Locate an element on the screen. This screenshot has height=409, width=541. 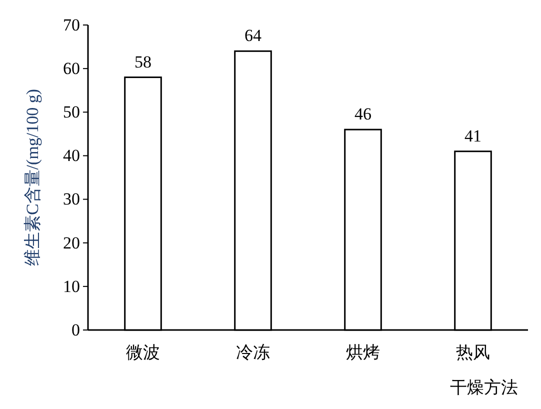
y-axis-title: 维生素C含量/(mg/100 g) is located at coordinates (32, 177).